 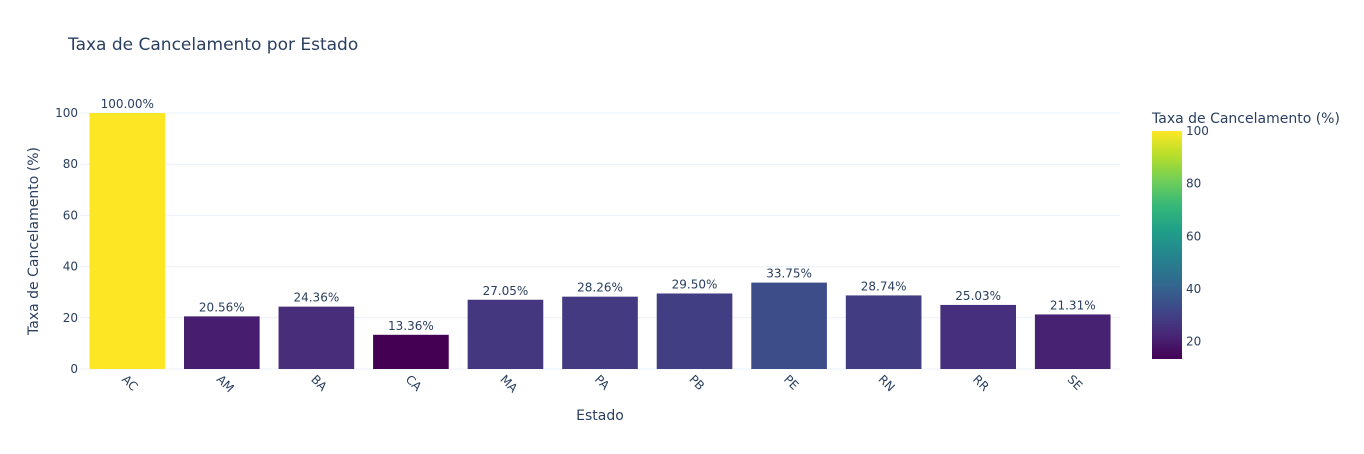 I want to click on chart-title: Taxa de Cancelamento por Estado, so click(x=212, y=45).